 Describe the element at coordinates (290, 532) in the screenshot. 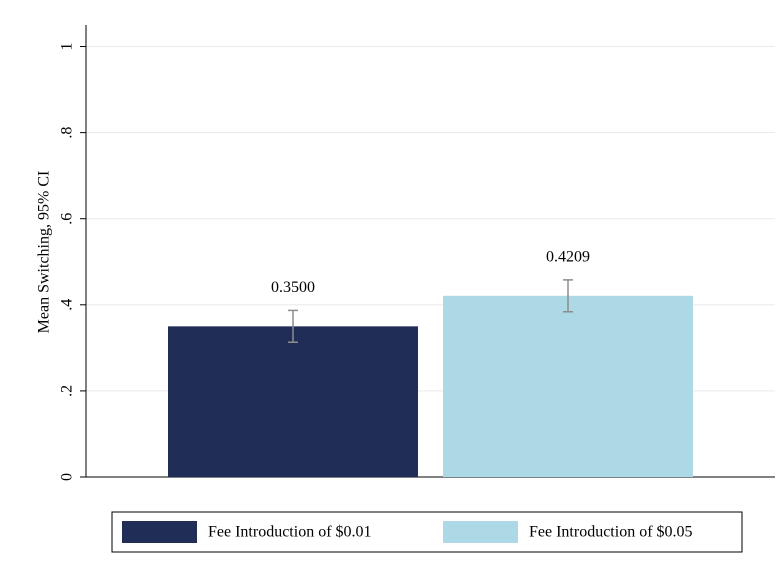

I see `legend-label: Fee Introduction of $0.01` at that location.